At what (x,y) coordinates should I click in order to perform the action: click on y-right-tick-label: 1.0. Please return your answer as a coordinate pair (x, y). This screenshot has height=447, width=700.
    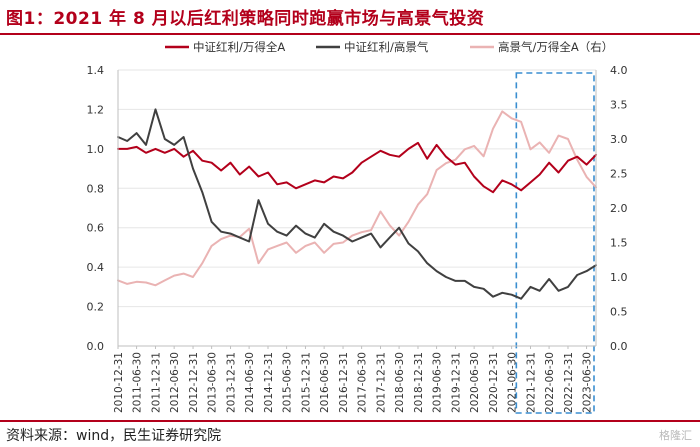
    Looking at the image, I should click on (619, 277).